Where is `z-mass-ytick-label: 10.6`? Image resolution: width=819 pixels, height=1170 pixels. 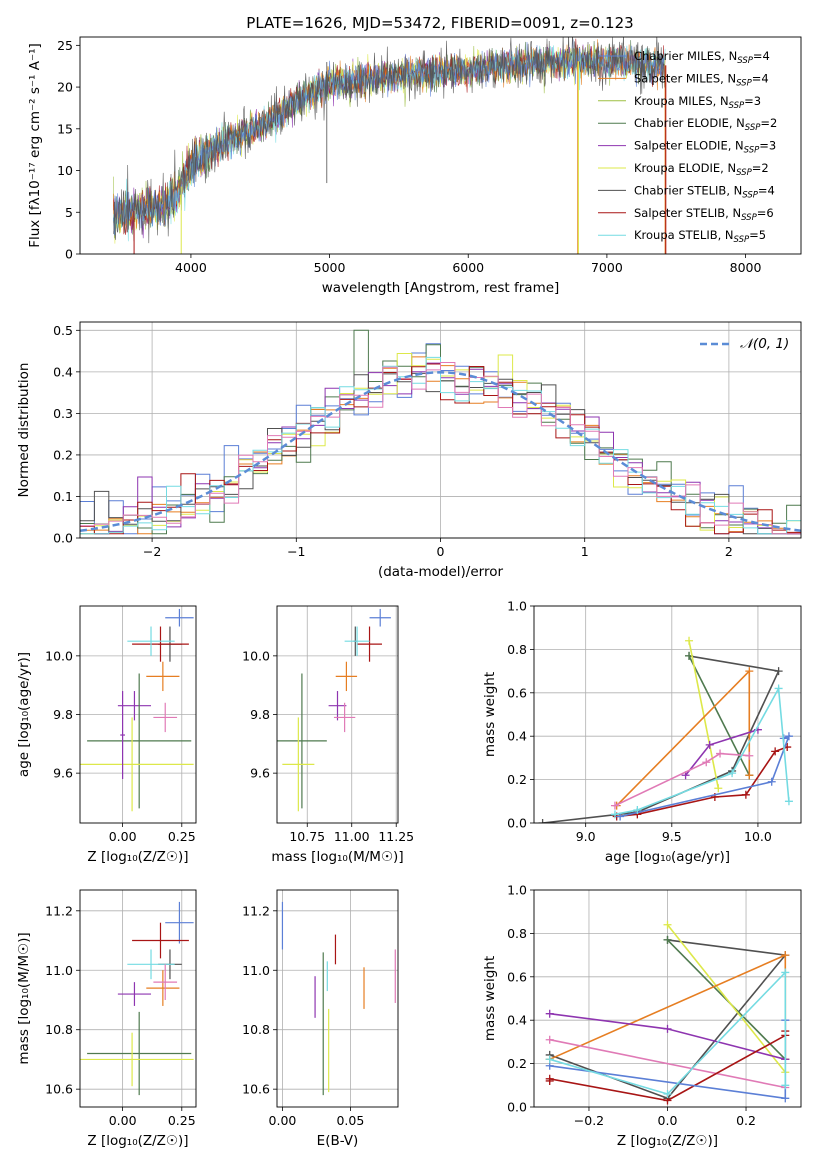
z-mass-ytick-label: 10.6 is located at coordinates (59, 1089).